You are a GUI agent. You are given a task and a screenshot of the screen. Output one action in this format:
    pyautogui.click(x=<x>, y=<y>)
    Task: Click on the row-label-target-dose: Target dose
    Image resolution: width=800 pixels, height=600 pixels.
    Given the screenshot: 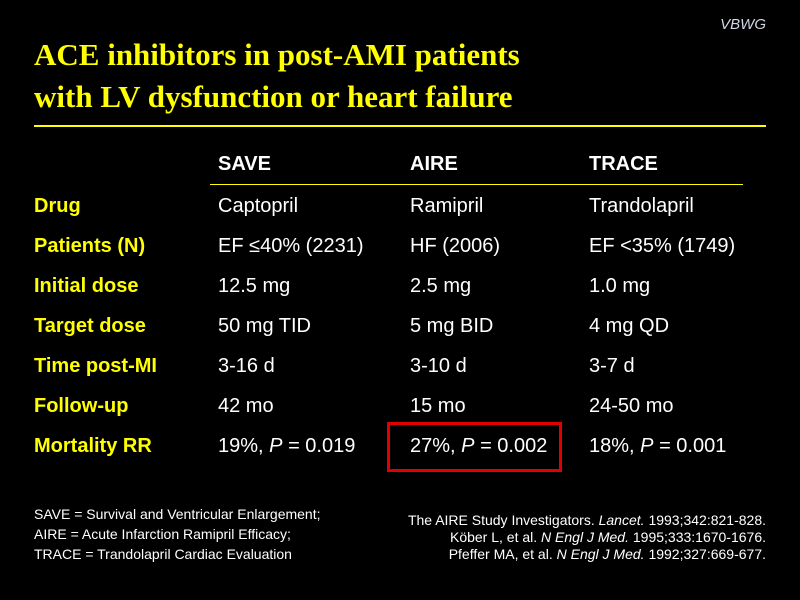 What is the action you would take?
    pyautogui.click(x=90, y=326)
    